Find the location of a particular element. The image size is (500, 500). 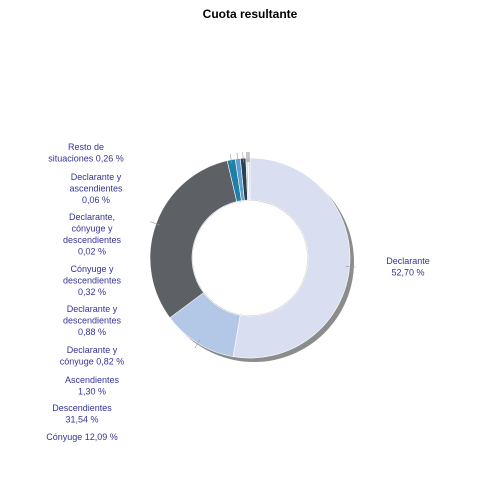

slice-label-5: Declarante y cónyuge 0,82 % is located at coordinates (92, 356).